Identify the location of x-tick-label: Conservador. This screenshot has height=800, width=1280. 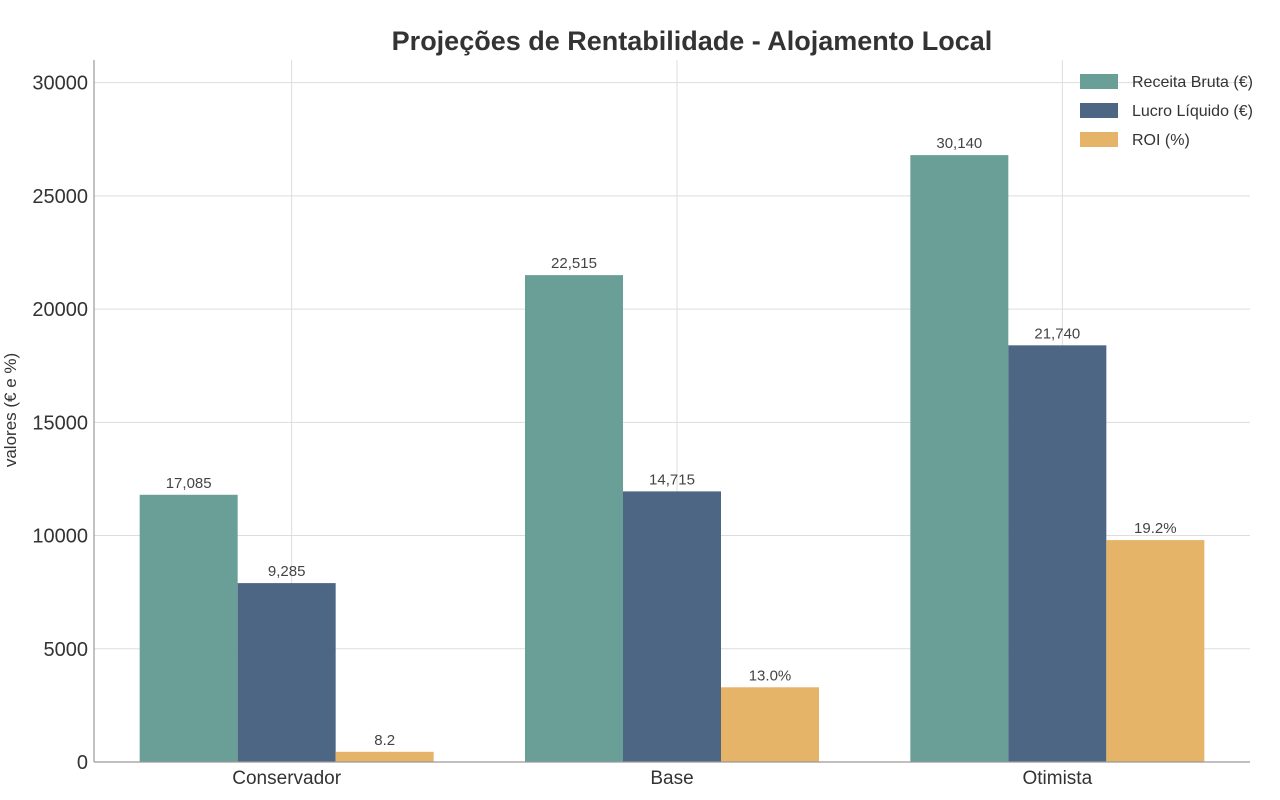
(286, 778).